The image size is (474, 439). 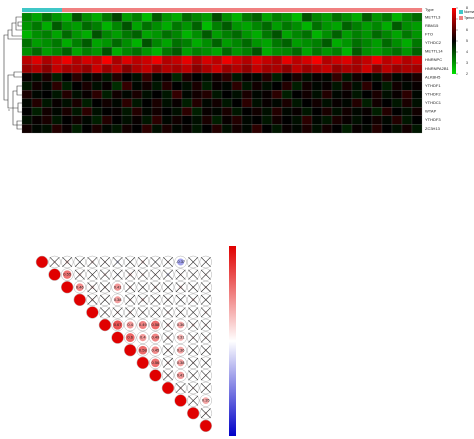 I want to click on corr-label: 0.4, so click(x=143, y=337).